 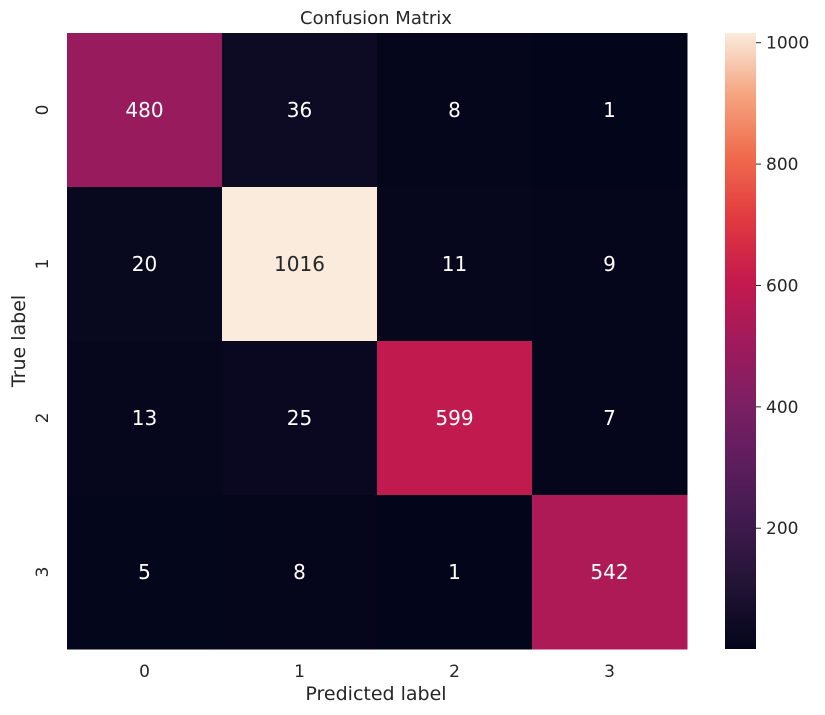 I want to click on y-tick-label: 0, so click(x=43, y=110).